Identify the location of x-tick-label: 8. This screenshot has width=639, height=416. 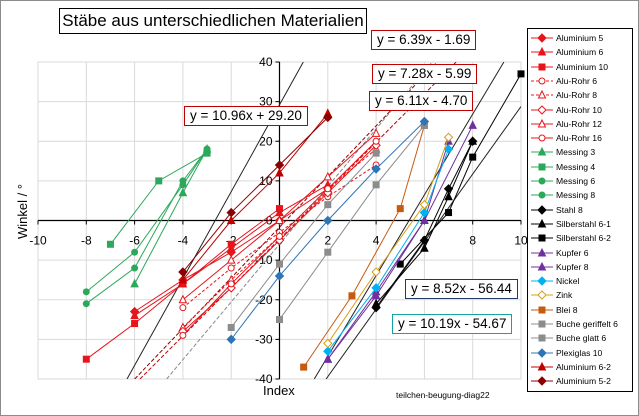
(472, 241).